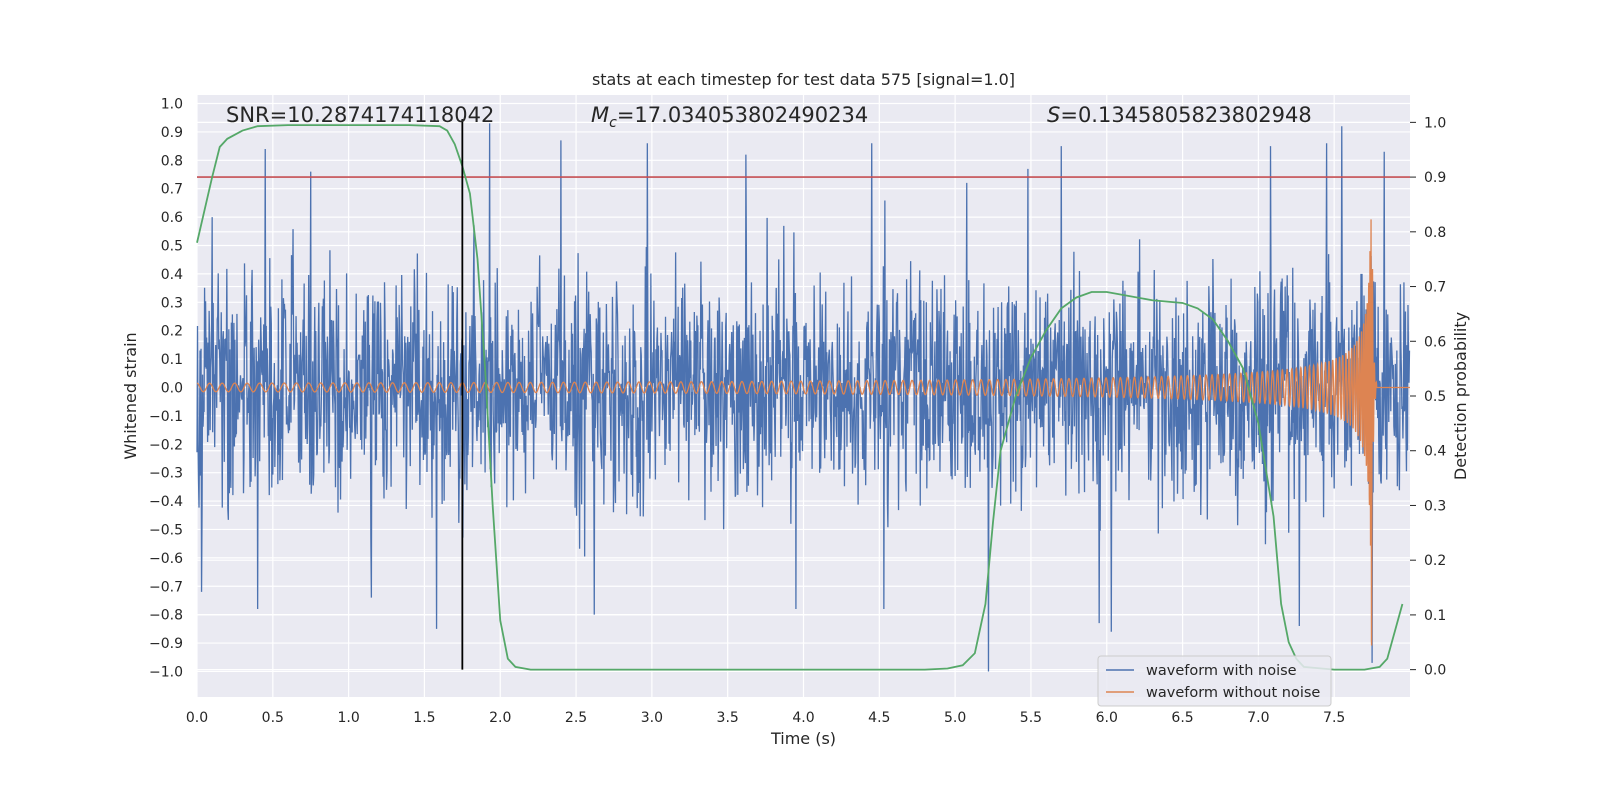  What do you see at coordinates (576, 718) in the screenshot?
I see `x-tick-label: 2.5` at bounding box center [576, 718].